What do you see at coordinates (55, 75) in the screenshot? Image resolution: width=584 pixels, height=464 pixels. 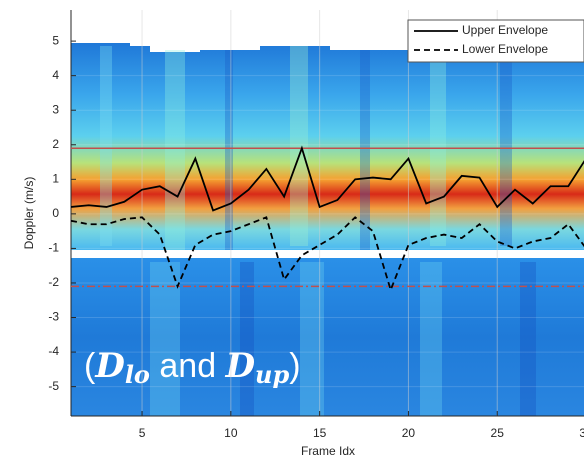 I see `y-tick-label: 4` at bounding box center [55, 75].